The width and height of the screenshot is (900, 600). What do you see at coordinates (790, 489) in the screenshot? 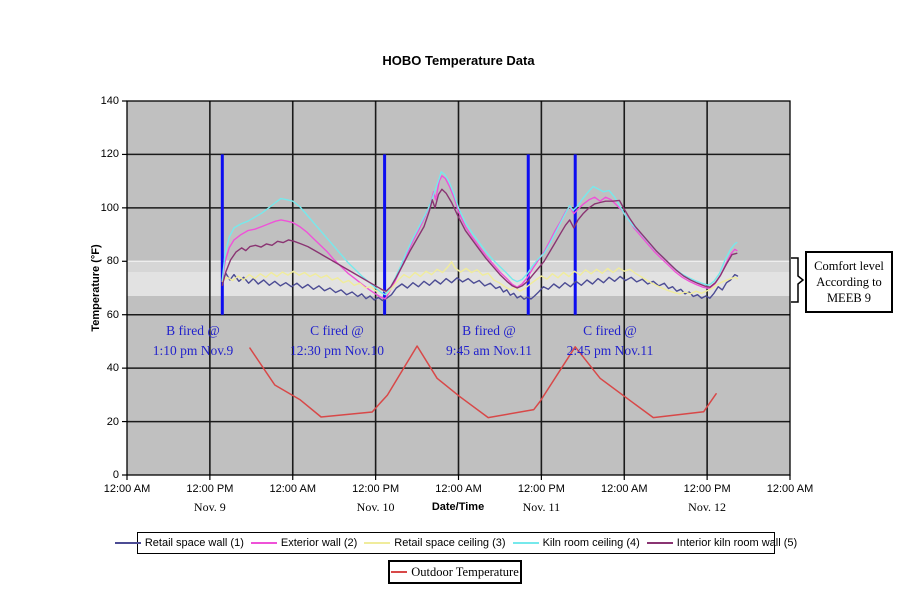
I see `x-tick-label-8: 12:00 AM` at bounding box center [790, 489].